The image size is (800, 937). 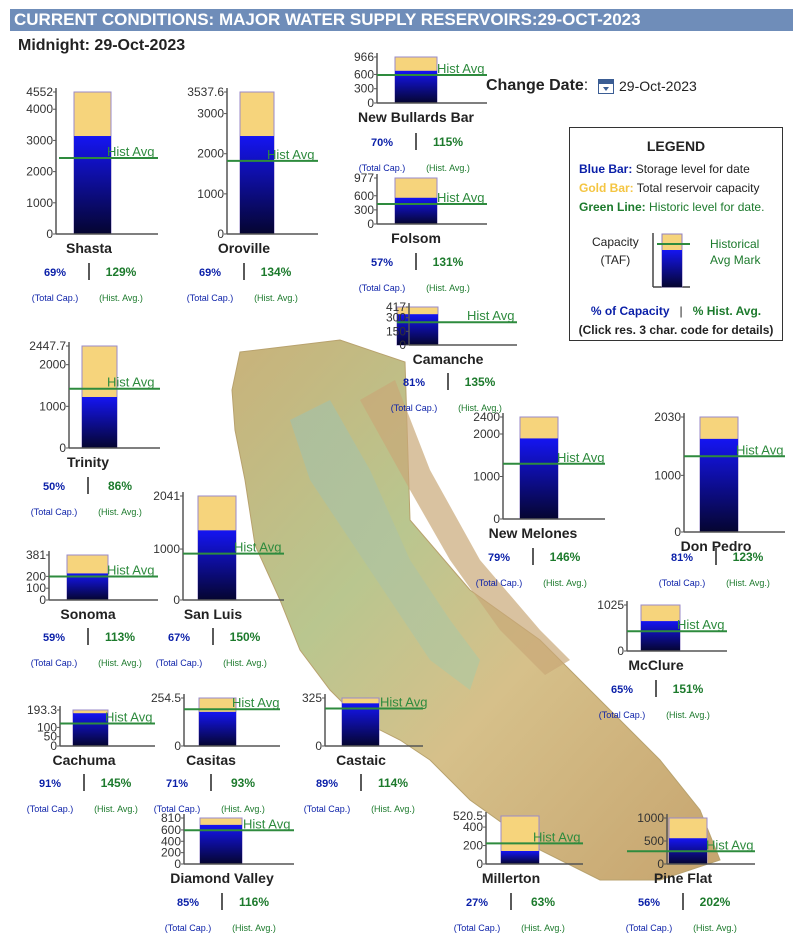 I want to click on date-value: 29-Oct-2023, so click(x=658, y=86).